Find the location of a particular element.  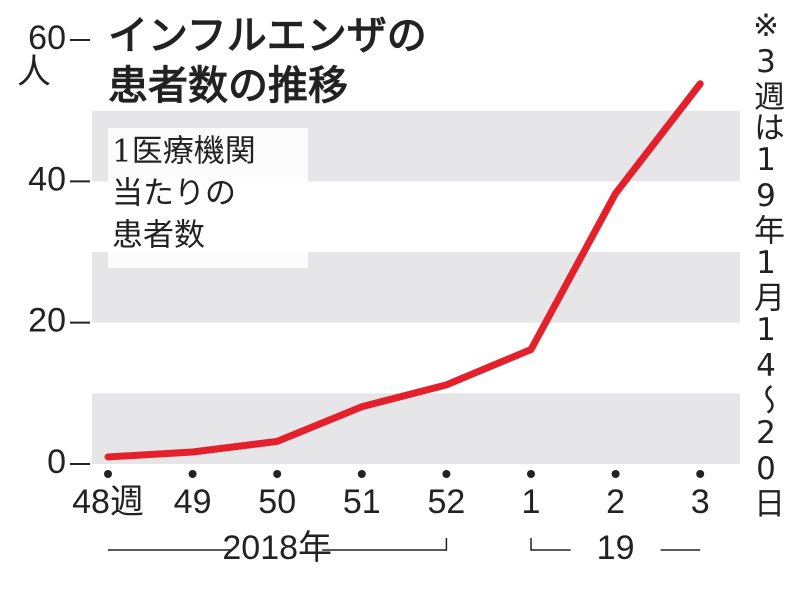

chart-title: インフルエンザの is located at coordinates (267, 36).